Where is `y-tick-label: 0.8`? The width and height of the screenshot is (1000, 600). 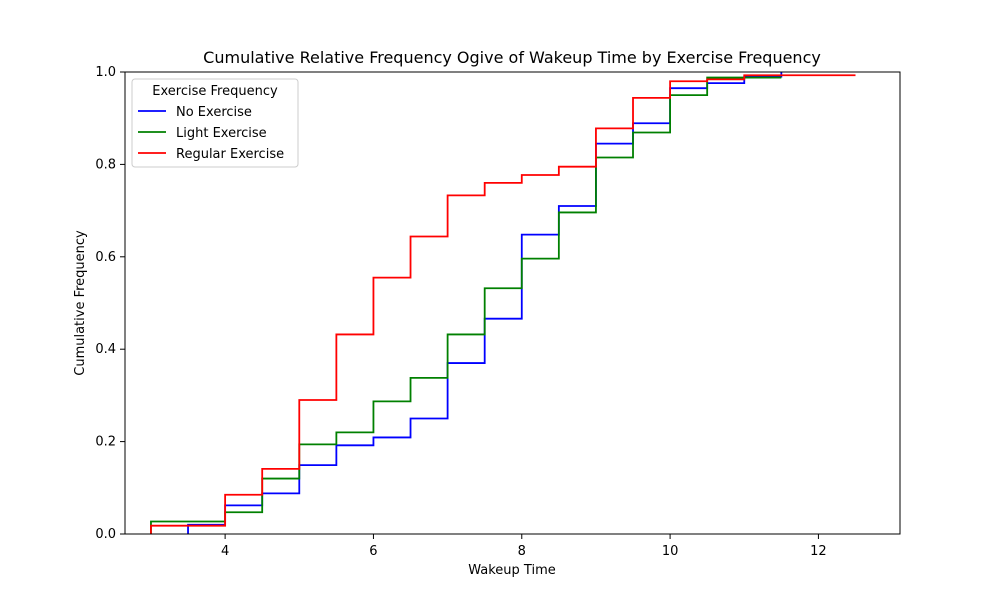
y-tick-label: 0.8 is located at coordinates (105, 164).